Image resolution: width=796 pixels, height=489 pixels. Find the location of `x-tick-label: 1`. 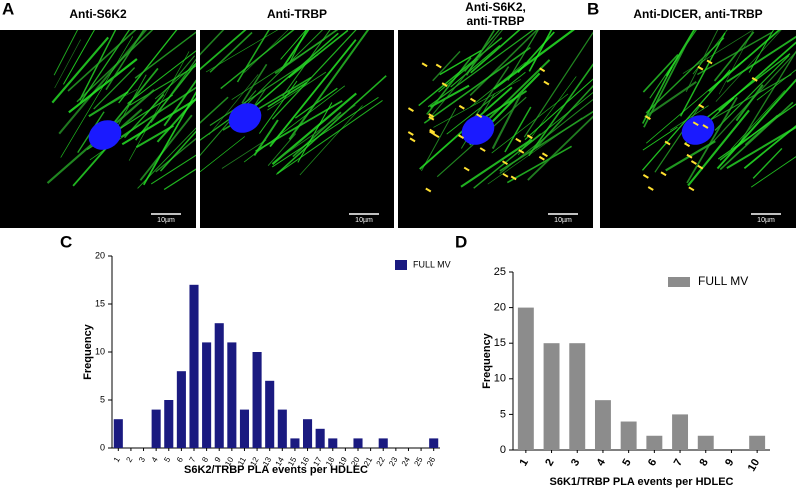

x-tick-label: 1 is located at coordinates (117, 459).